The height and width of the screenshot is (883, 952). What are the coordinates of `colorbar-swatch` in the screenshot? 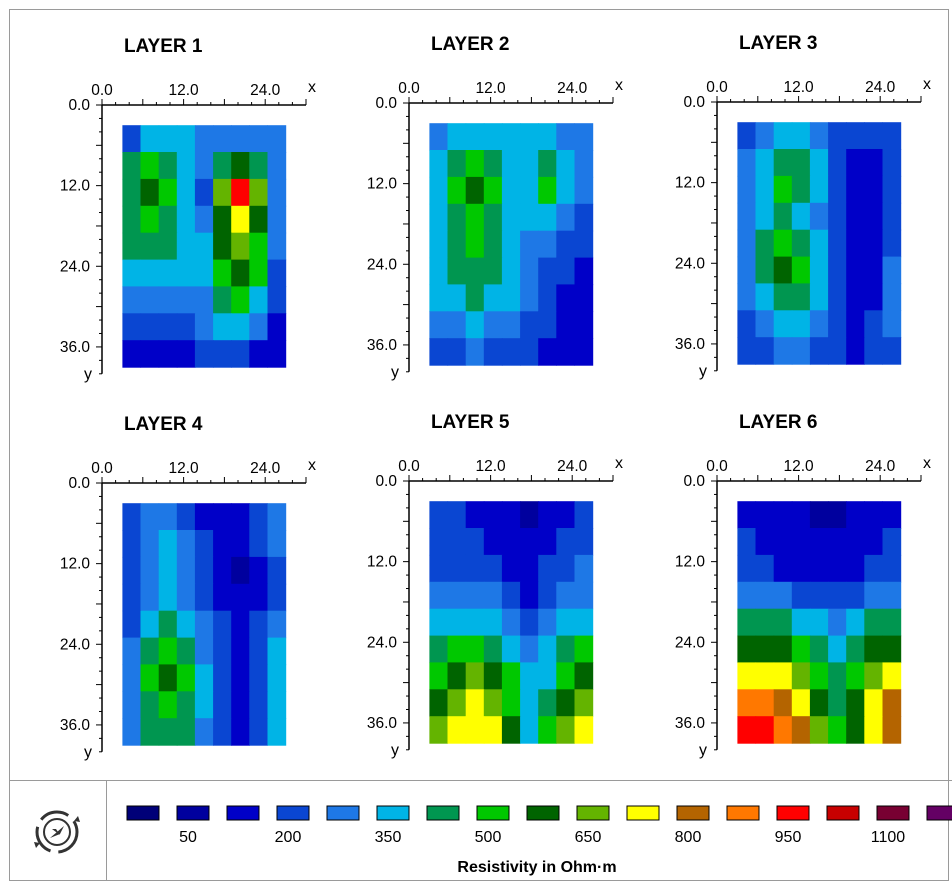 It's located at (643, 813).